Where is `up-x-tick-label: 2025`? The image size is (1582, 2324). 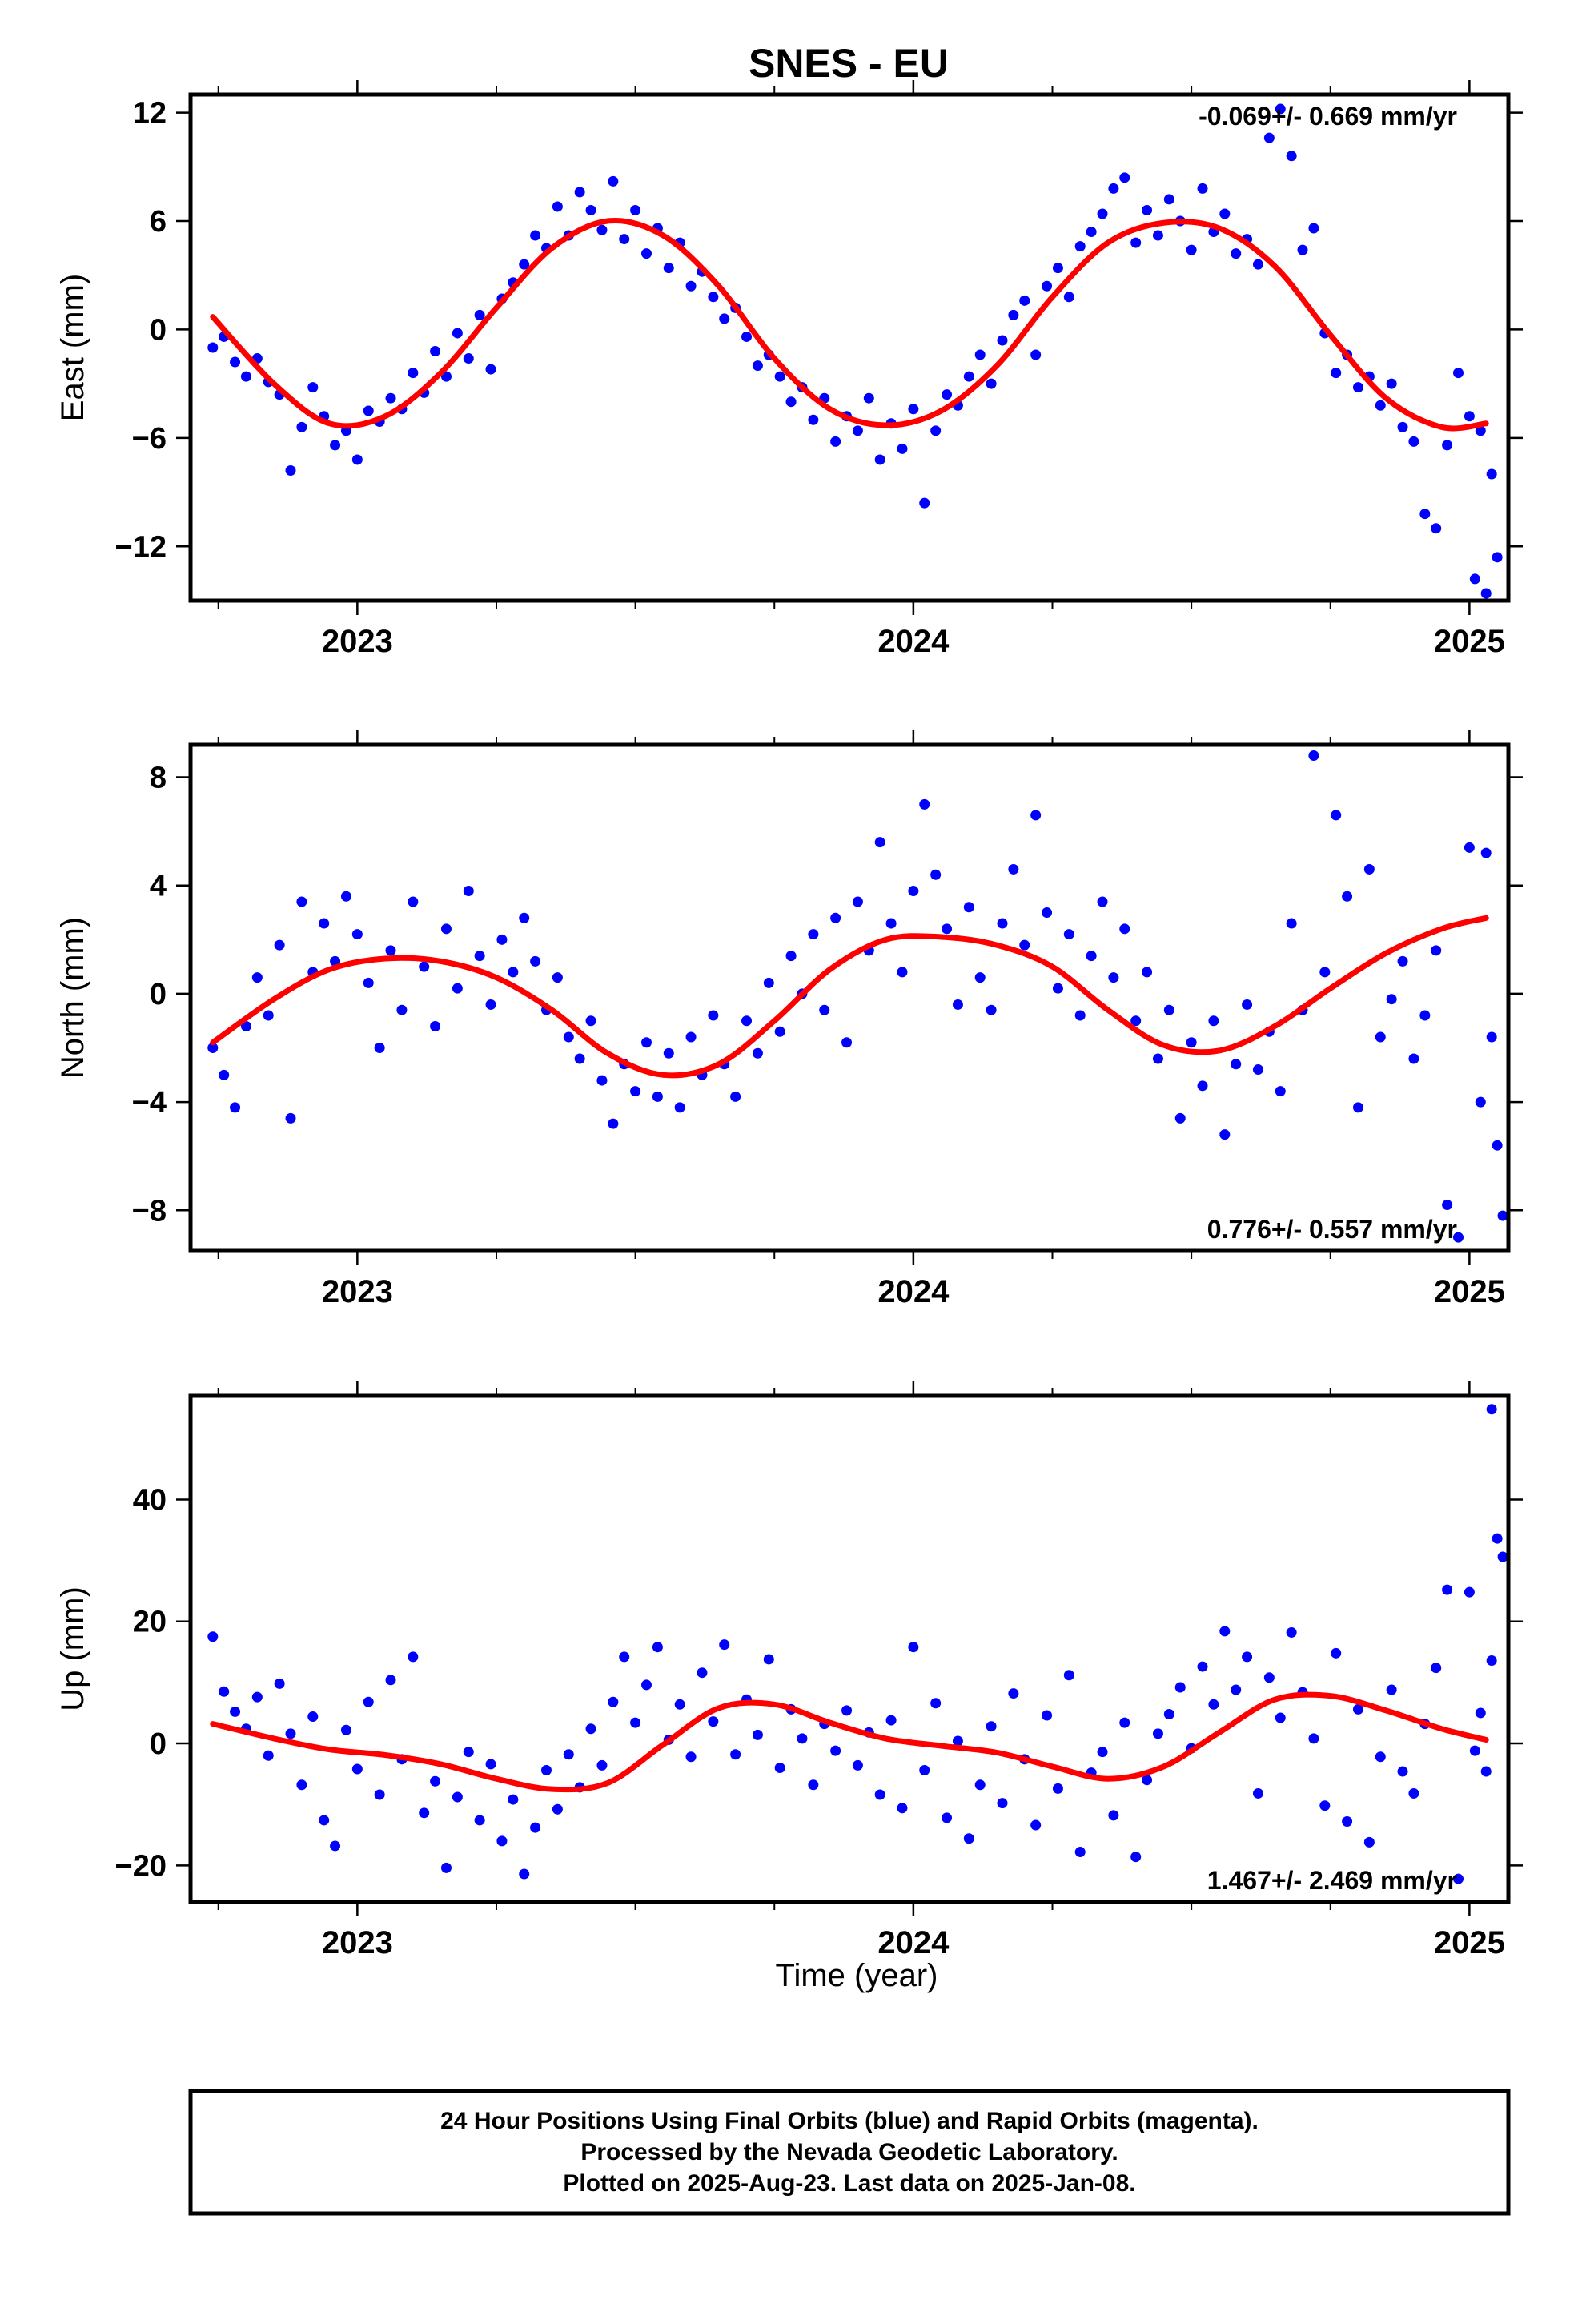 up-x-tick-label: 2025 is located at coordinates (1469, 1942).